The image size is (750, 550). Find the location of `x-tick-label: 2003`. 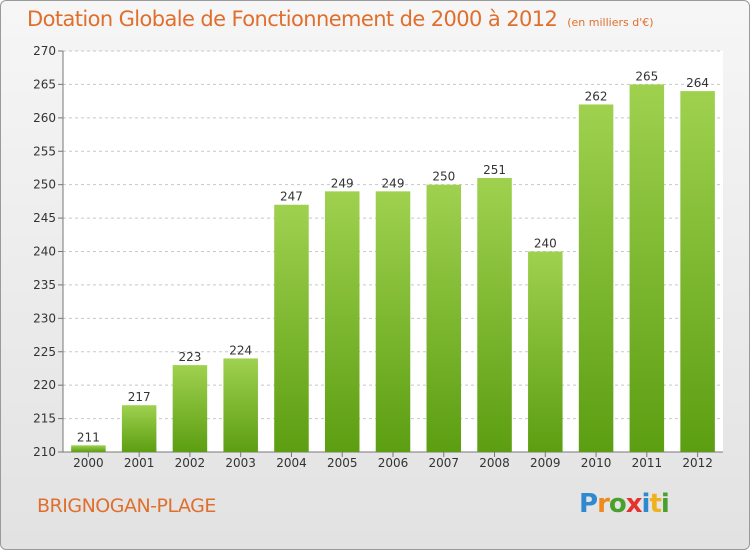

x-tick-label: 2003 is located at coordinates (240, 463).